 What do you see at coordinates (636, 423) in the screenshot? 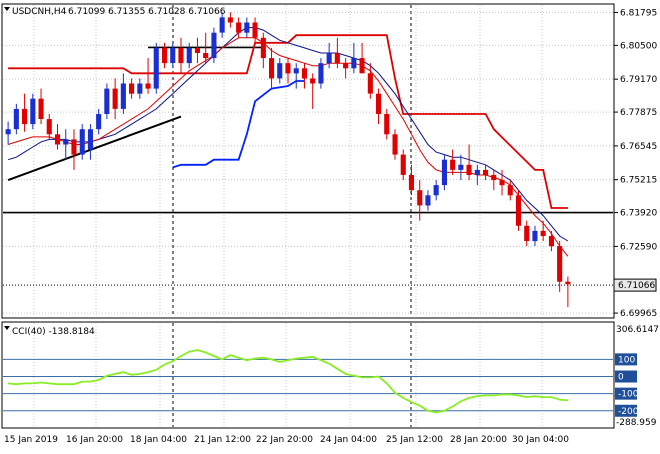
I see `cci-min-label: -288.959` at bounding box center [636, 423].